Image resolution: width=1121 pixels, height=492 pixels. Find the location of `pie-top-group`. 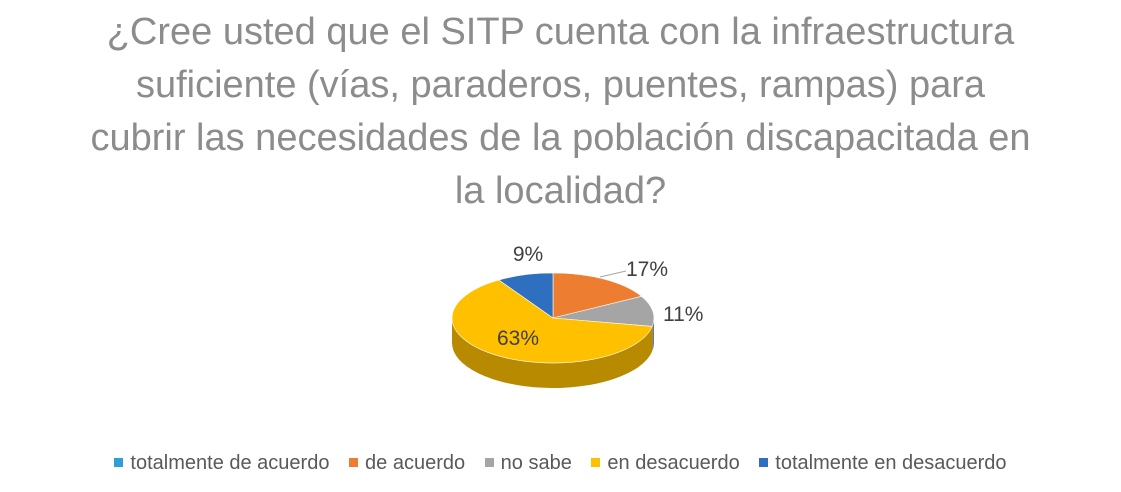

pie-top-group is located at coordinates (553, 318).